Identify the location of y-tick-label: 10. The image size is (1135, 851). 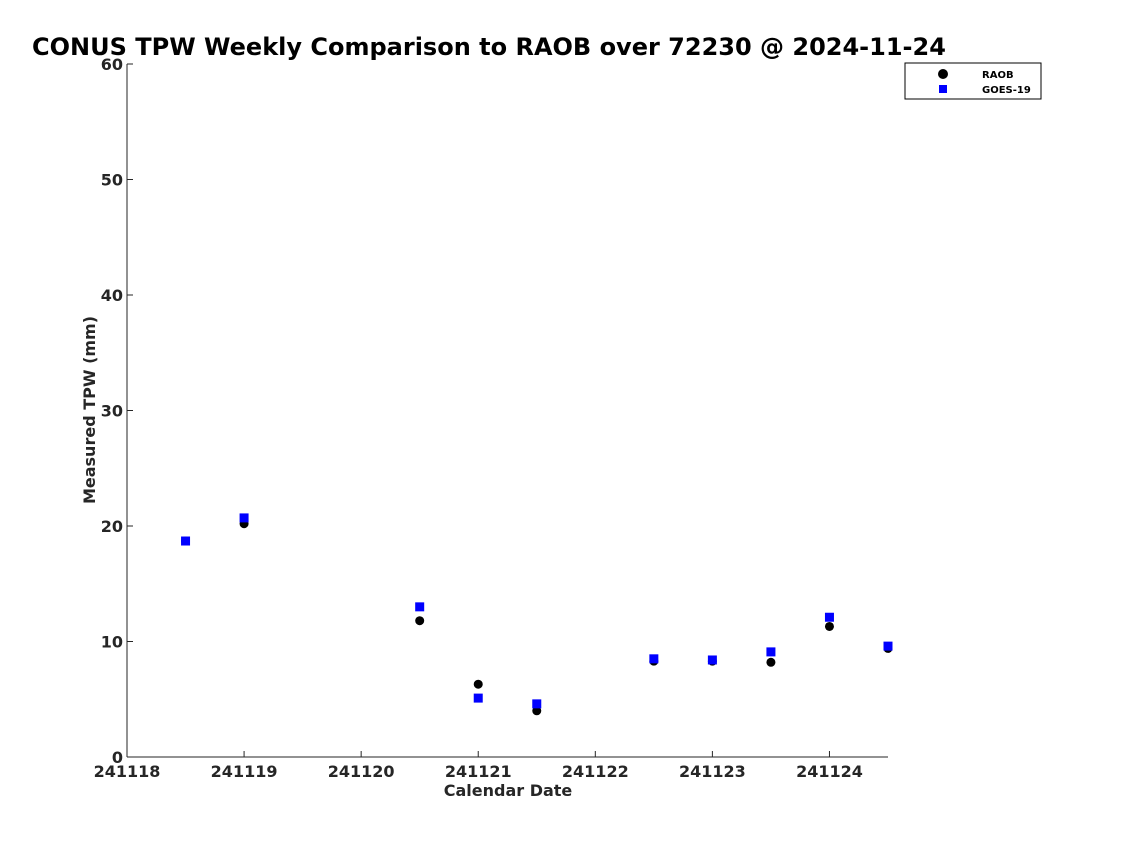
(112, 642).